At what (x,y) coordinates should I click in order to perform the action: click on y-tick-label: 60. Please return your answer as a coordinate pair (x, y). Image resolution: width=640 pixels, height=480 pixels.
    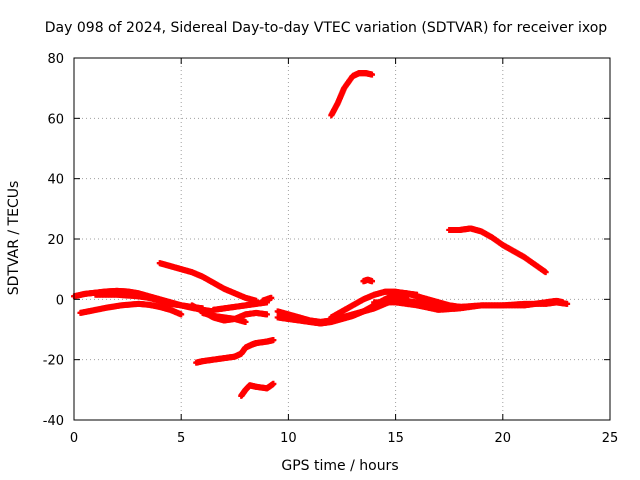
    Looking at the image, I should click on (55, 119).